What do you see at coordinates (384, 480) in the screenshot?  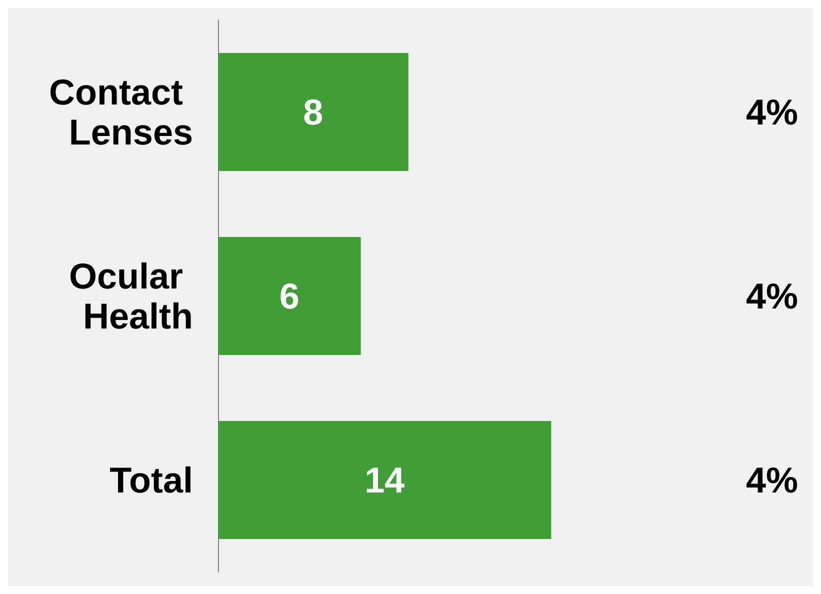 I see `data-label: 14` at bounding box center [384, 480].